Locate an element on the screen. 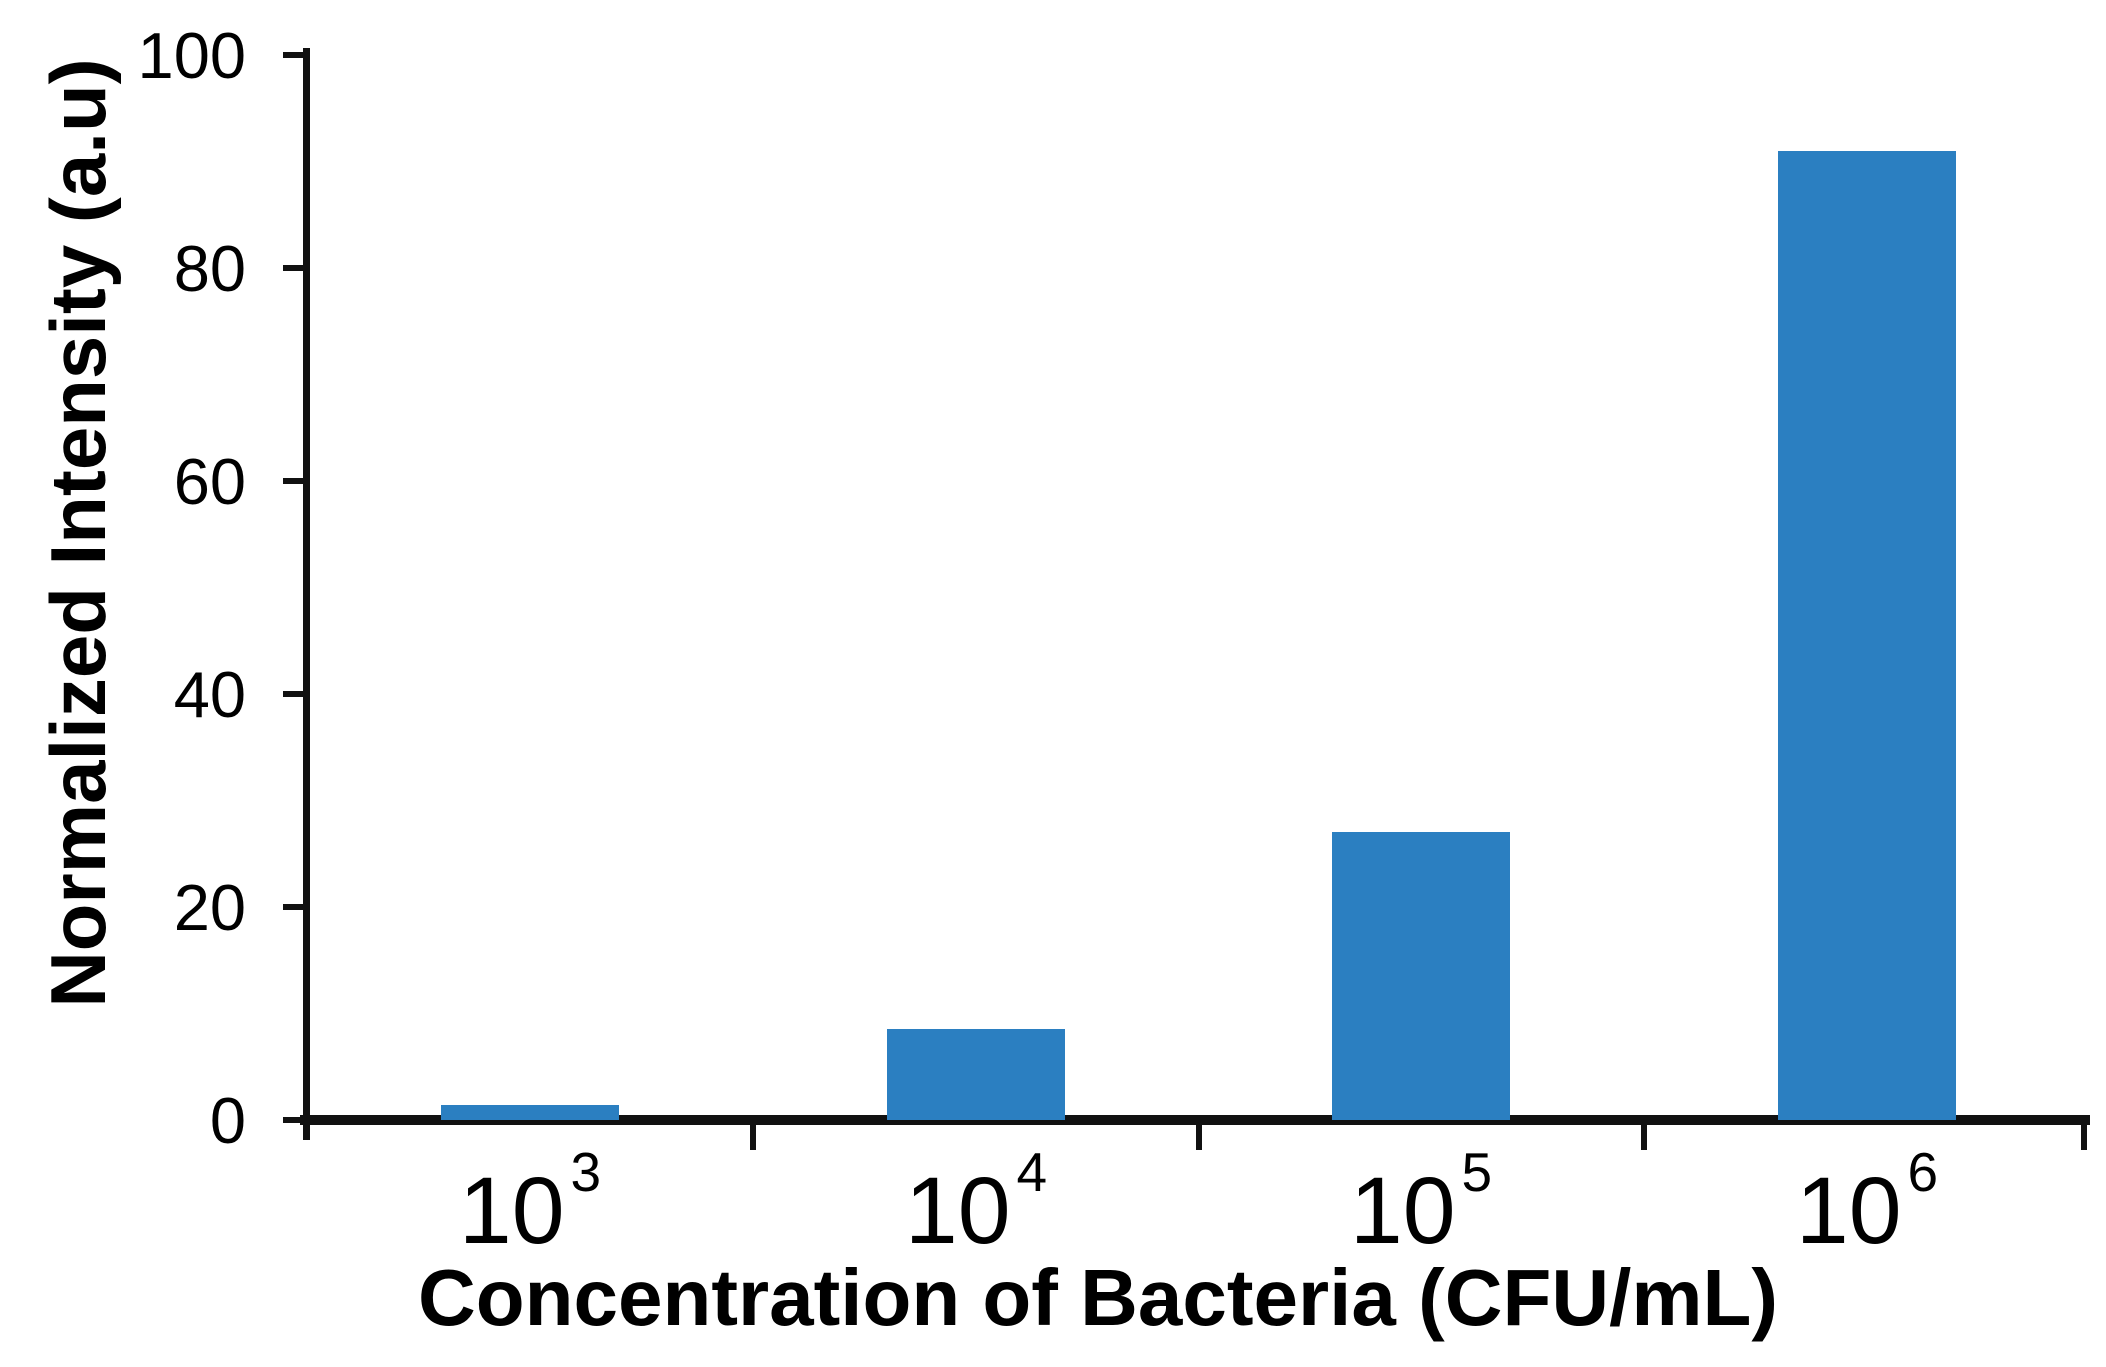 Image resolution: width=2106 pixels, height=1367 pixels. y-axis-title: Normalized Intensity (a.u) is located at coordinates (78, 533).